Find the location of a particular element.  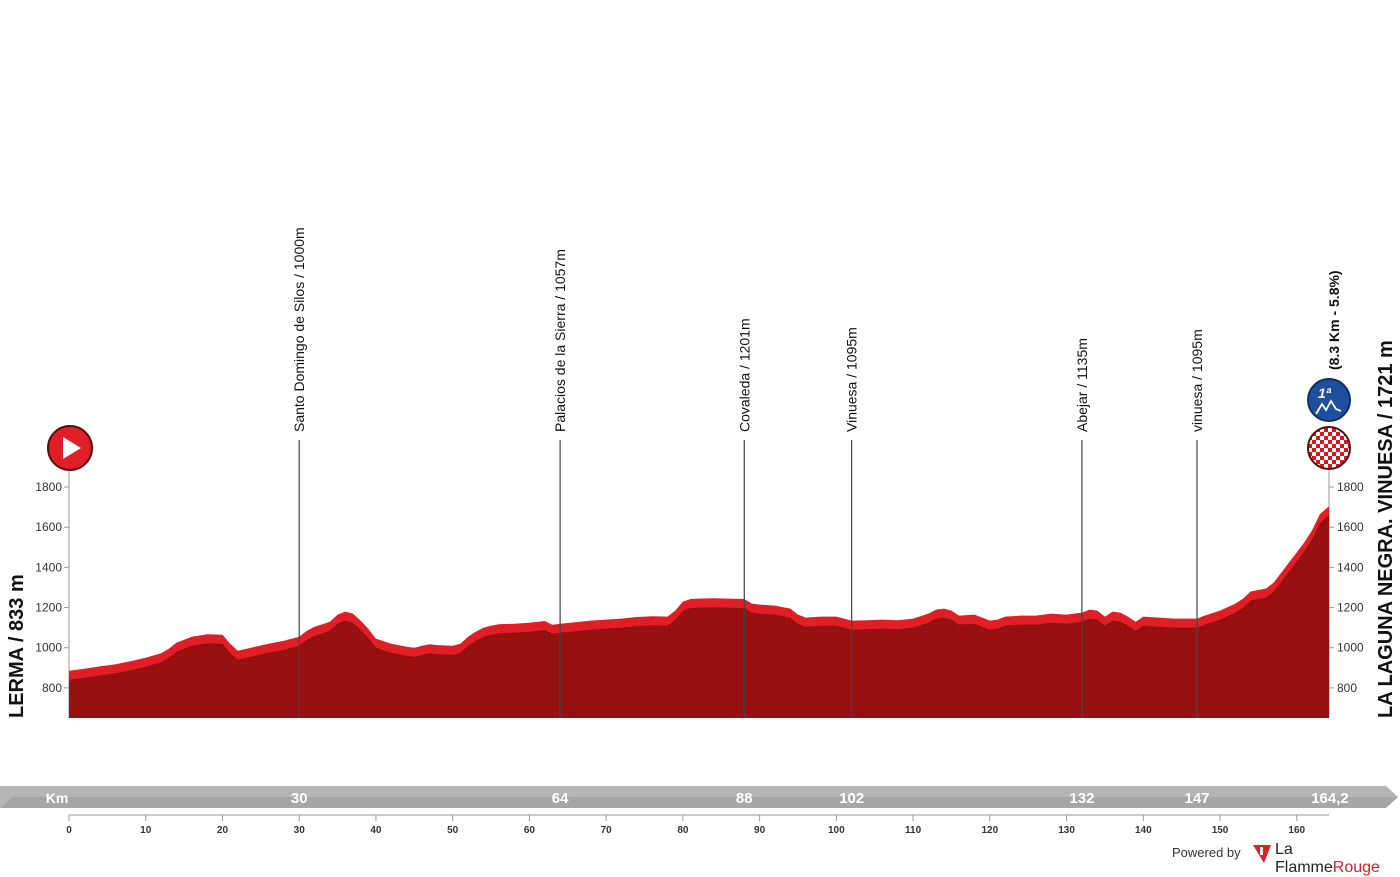

km-band-bar-top is located at coordinates (699, 797).